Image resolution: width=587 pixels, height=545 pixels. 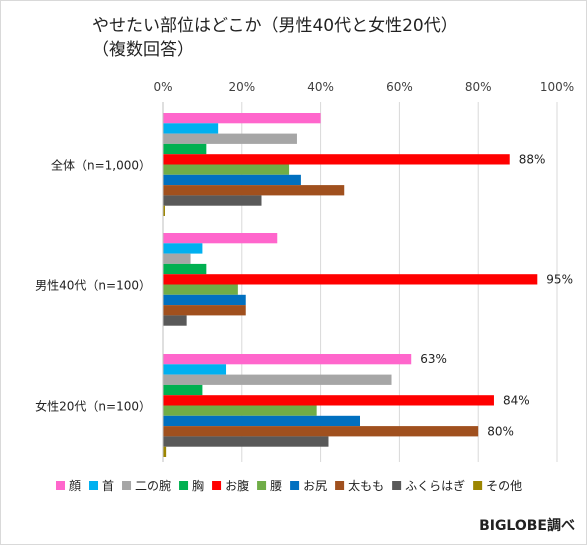 What do you see at coordinates (75, 485) in the screenshot?
I see `legend-label: 顔` at bounding box center [75, 485].